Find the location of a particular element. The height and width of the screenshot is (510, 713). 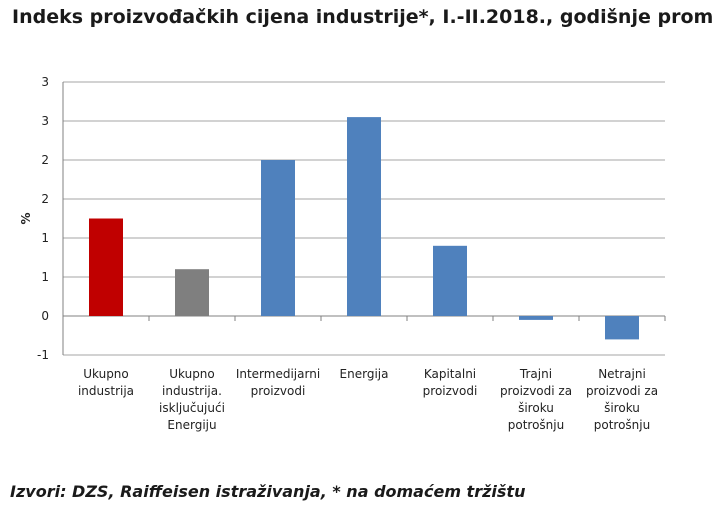

y-tick-label: 0 is located at coordinates (45, 316).